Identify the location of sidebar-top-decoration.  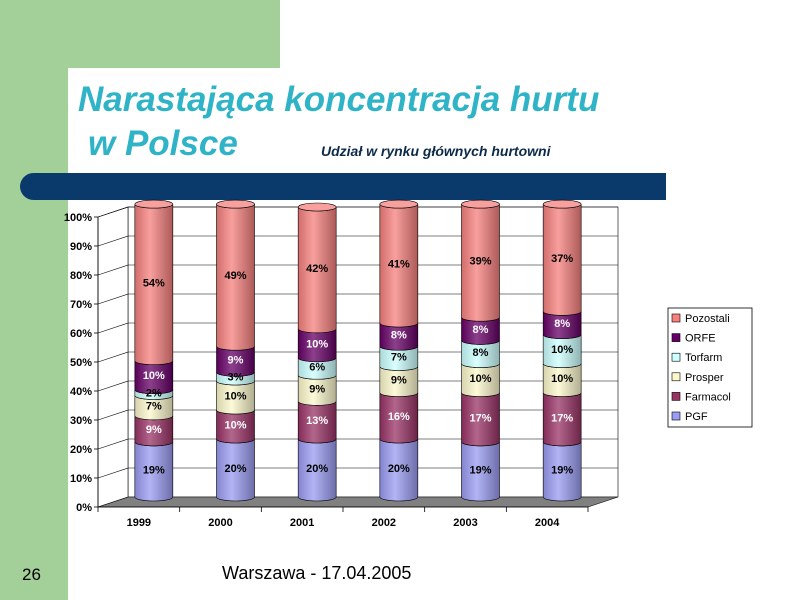
(140, 34).